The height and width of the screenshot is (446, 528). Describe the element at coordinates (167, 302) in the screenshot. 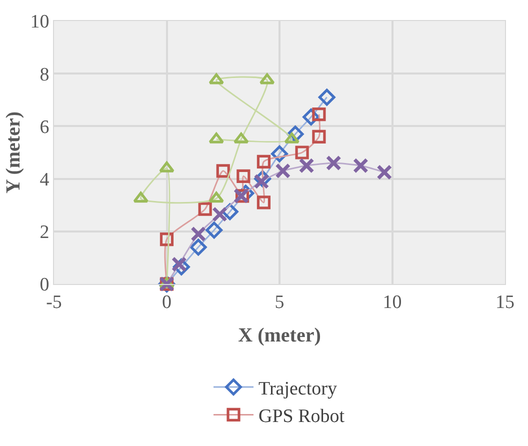

I see `x-tick-label: 0` at that location.